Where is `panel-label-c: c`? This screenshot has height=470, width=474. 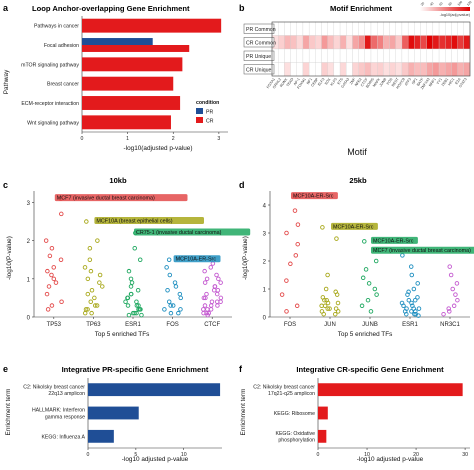 panel-label-c: c is located at coordinates (5, 185).